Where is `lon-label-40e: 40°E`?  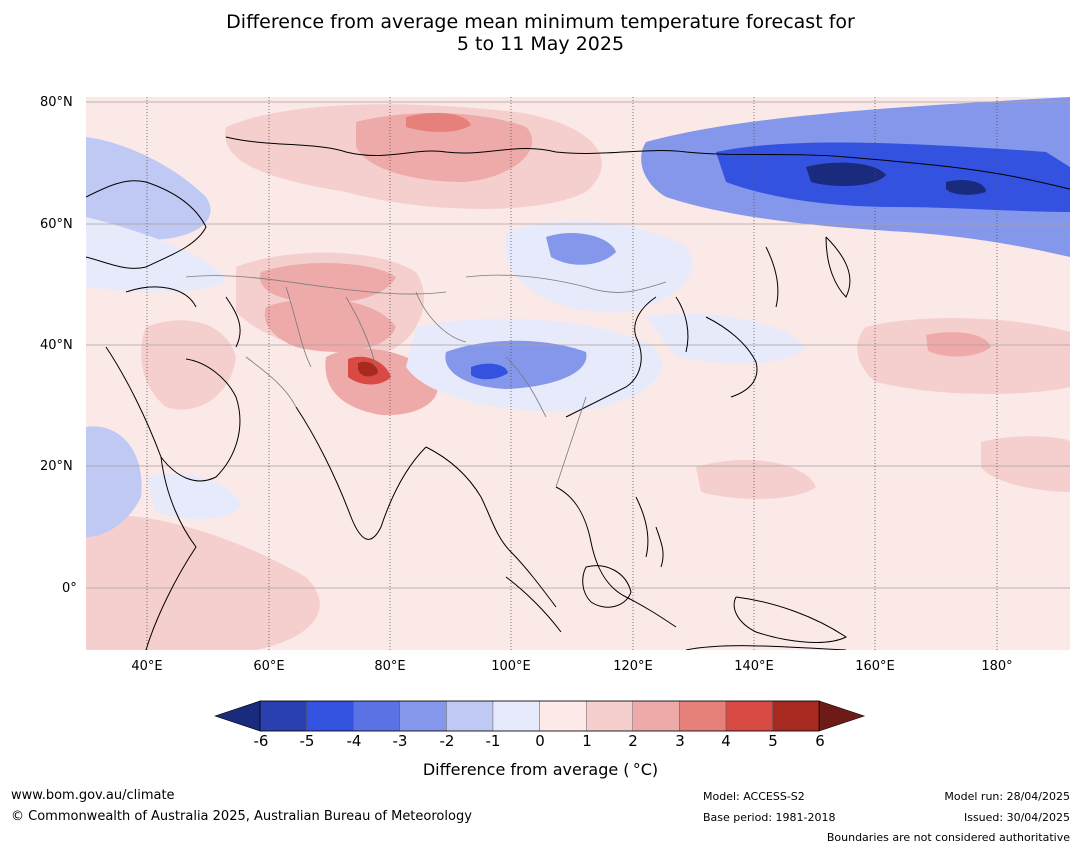 lon-label-40e: 40°E is located at coordinates (147, 666).